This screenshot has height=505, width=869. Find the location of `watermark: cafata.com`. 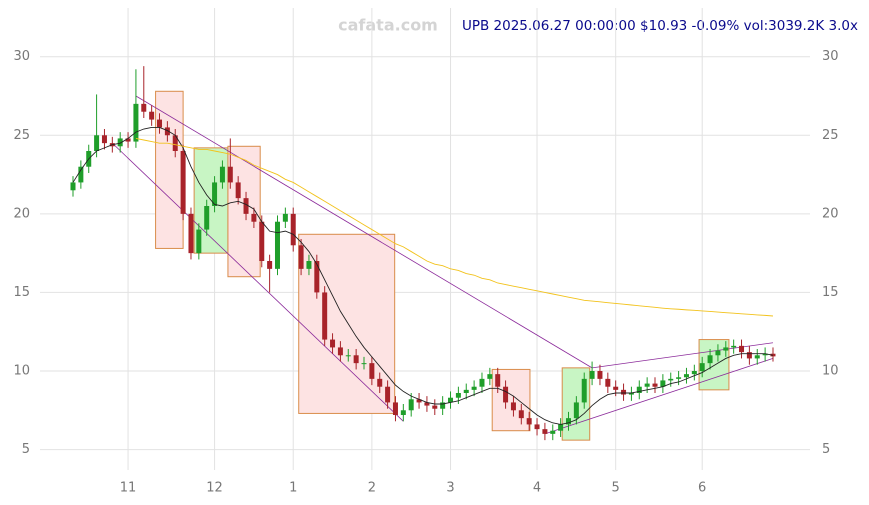

watermark: cafata.com is located at coordinates (388, 25).